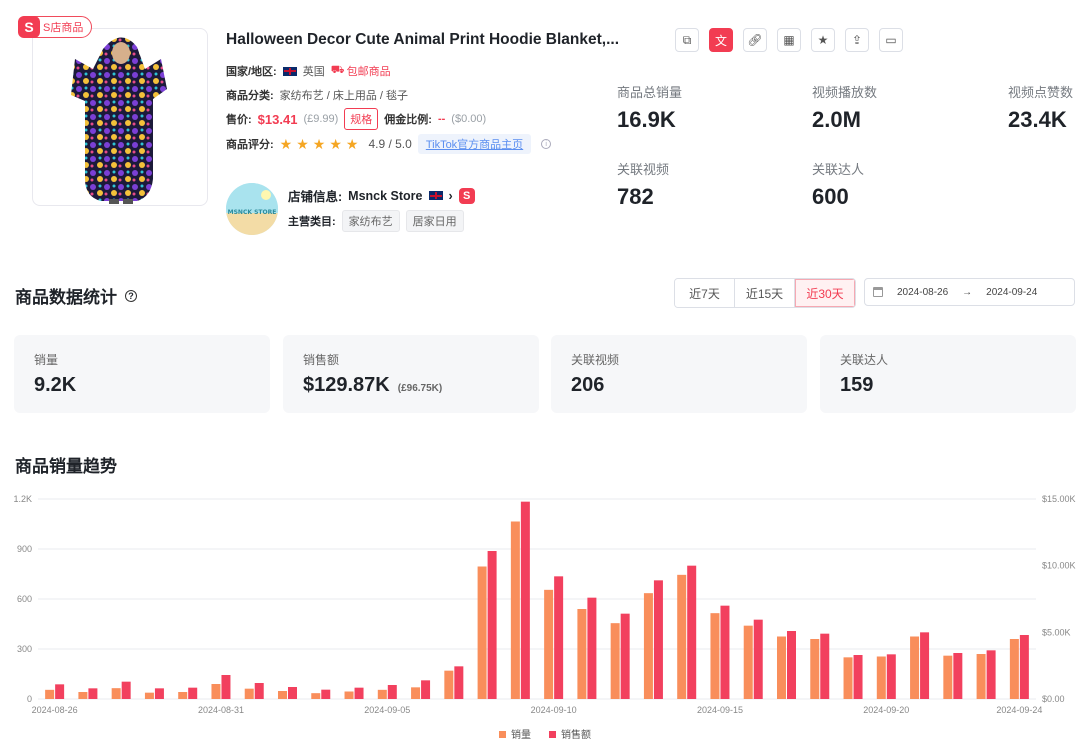 Image resolution: width=1080 pixels, height=749 pixels. What do you see at coordinates (546, 144) in the screenshot?
I see `info-icon: i` at bounding box center [546, 144].